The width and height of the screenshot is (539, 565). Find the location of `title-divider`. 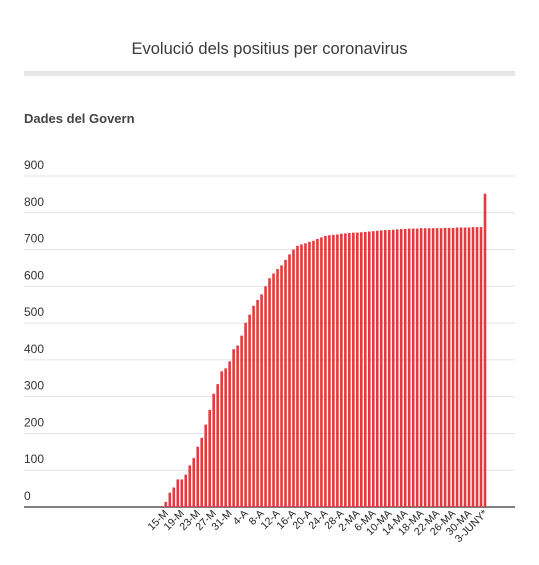

title-divider is located at coordinates (269, 73).